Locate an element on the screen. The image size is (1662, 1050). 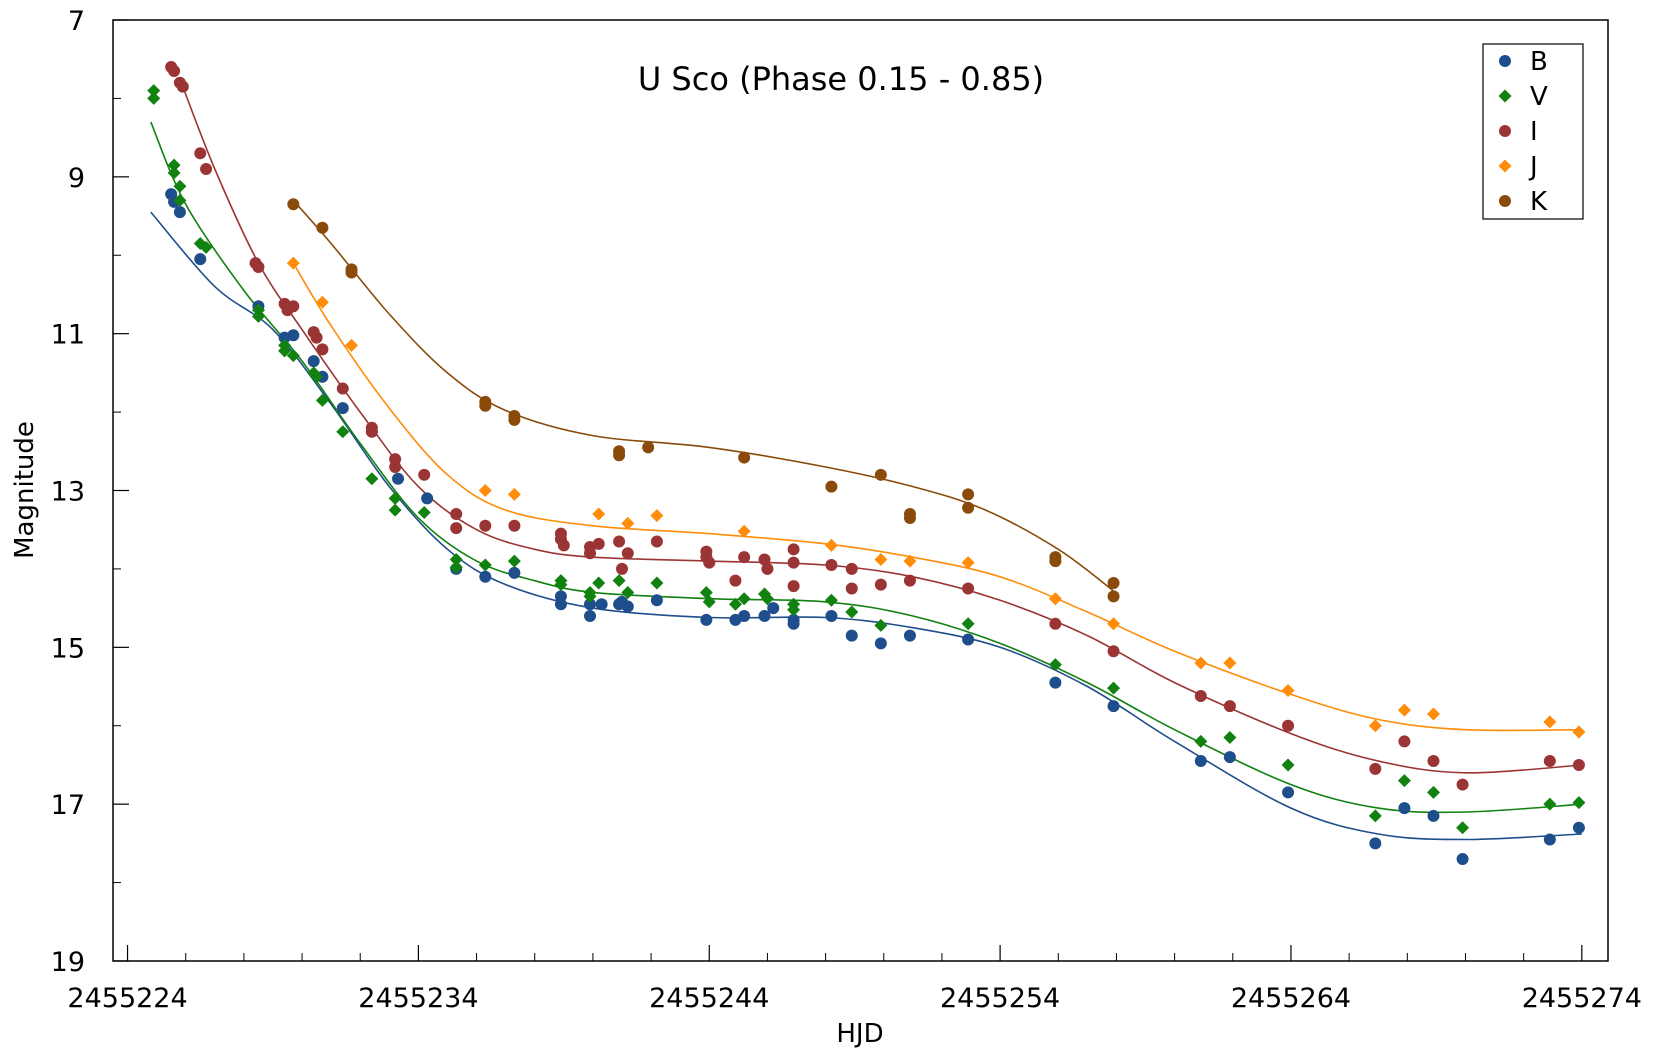
x-tick-label: 2455234 is located at coordinates (418, 998).